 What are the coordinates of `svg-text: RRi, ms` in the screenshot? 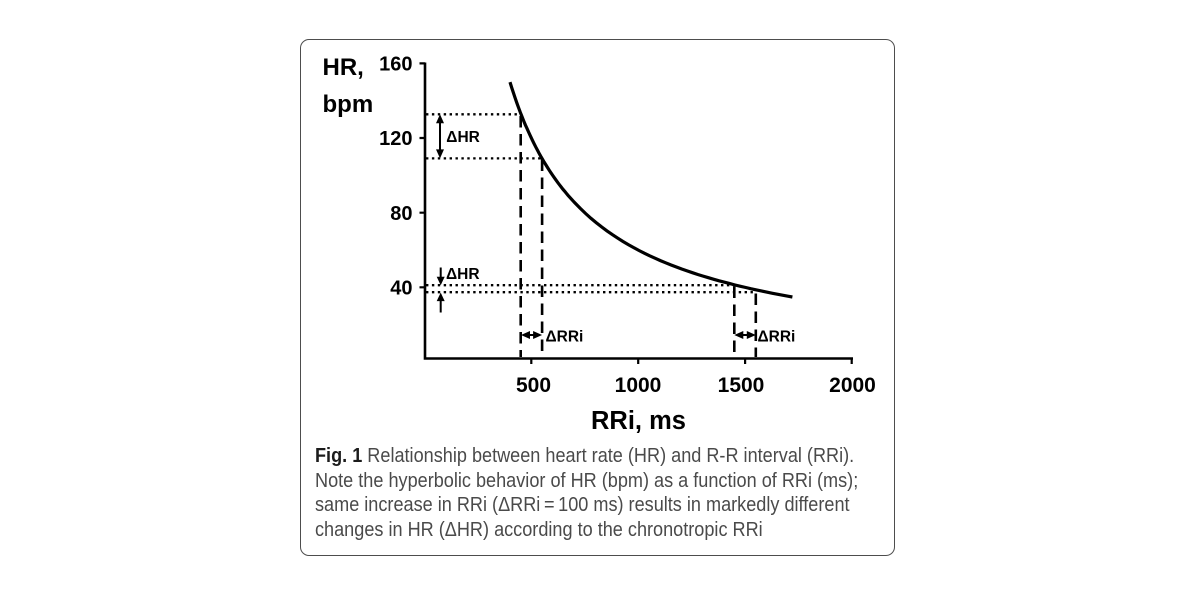 It's located at (638, 421).